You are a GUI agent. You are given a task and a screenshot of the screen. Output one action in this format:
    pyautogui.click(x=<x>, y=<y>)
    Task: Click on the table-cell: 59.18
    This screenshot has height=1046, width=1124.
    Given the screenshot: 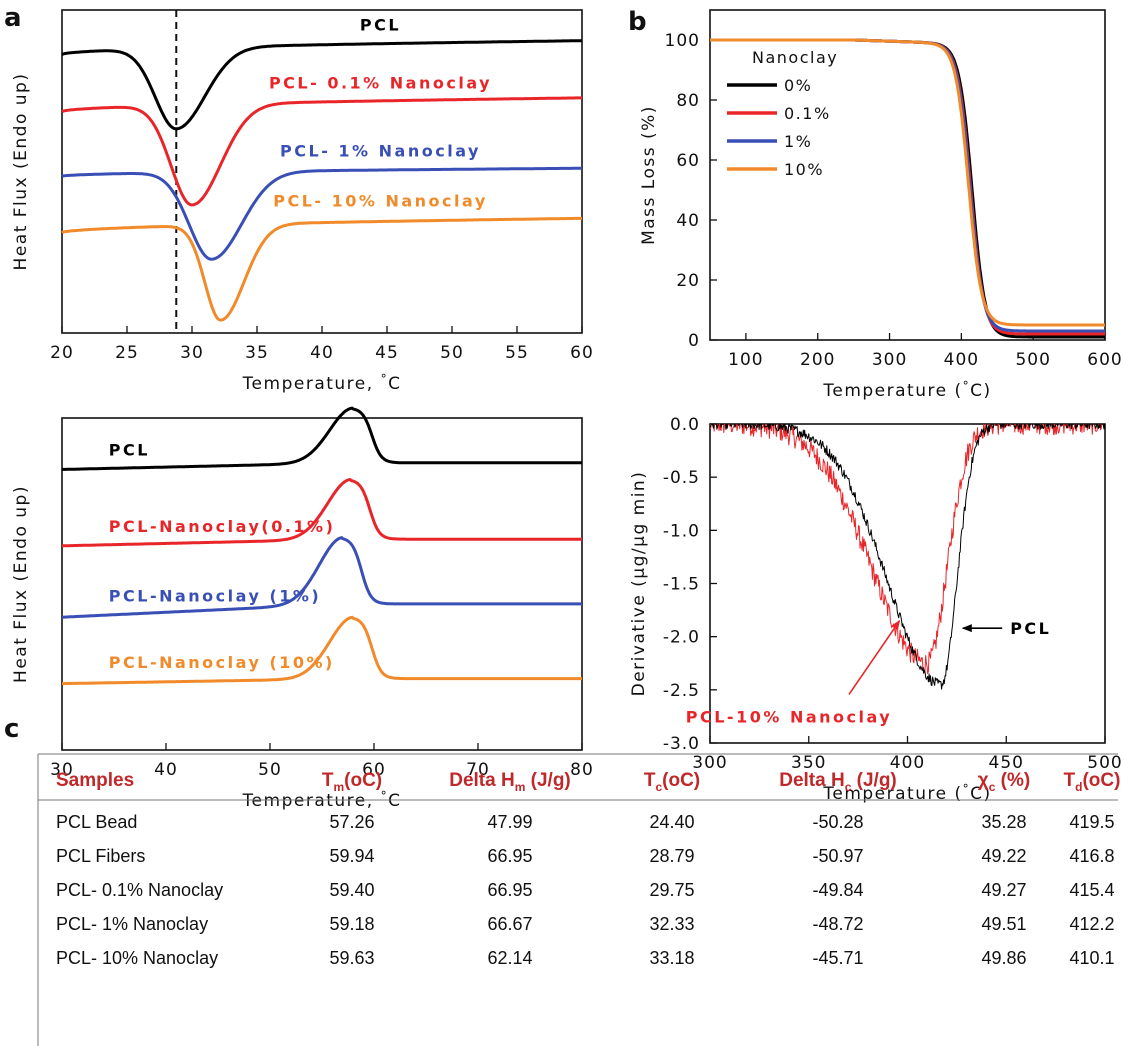 What is the action you would take?
    pyautogui.click(x=351, y=924)
    